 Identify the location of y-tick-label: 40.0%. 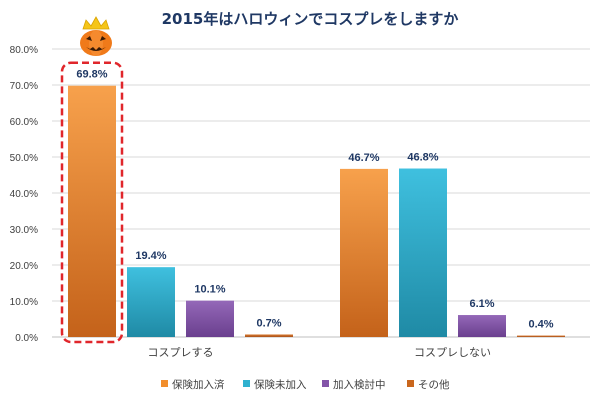
(24, 194).